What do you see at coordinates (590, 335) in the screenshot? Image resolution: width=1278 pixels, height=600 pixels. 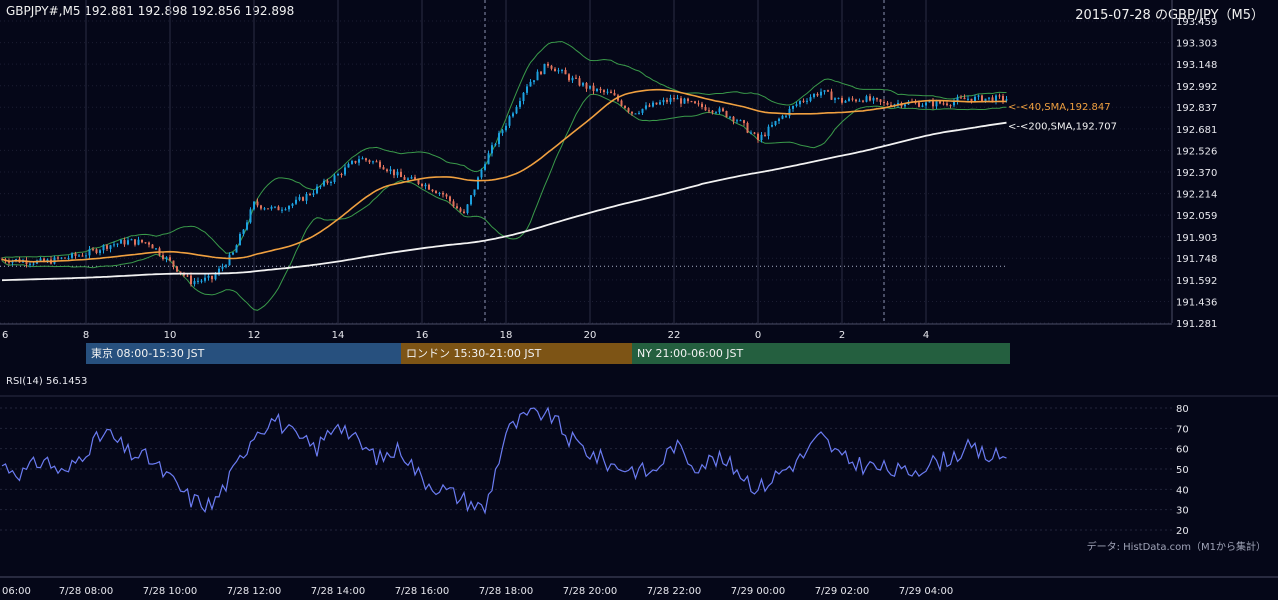 I see `time-axis-top-label: 20` at bounding box center [590, 335].